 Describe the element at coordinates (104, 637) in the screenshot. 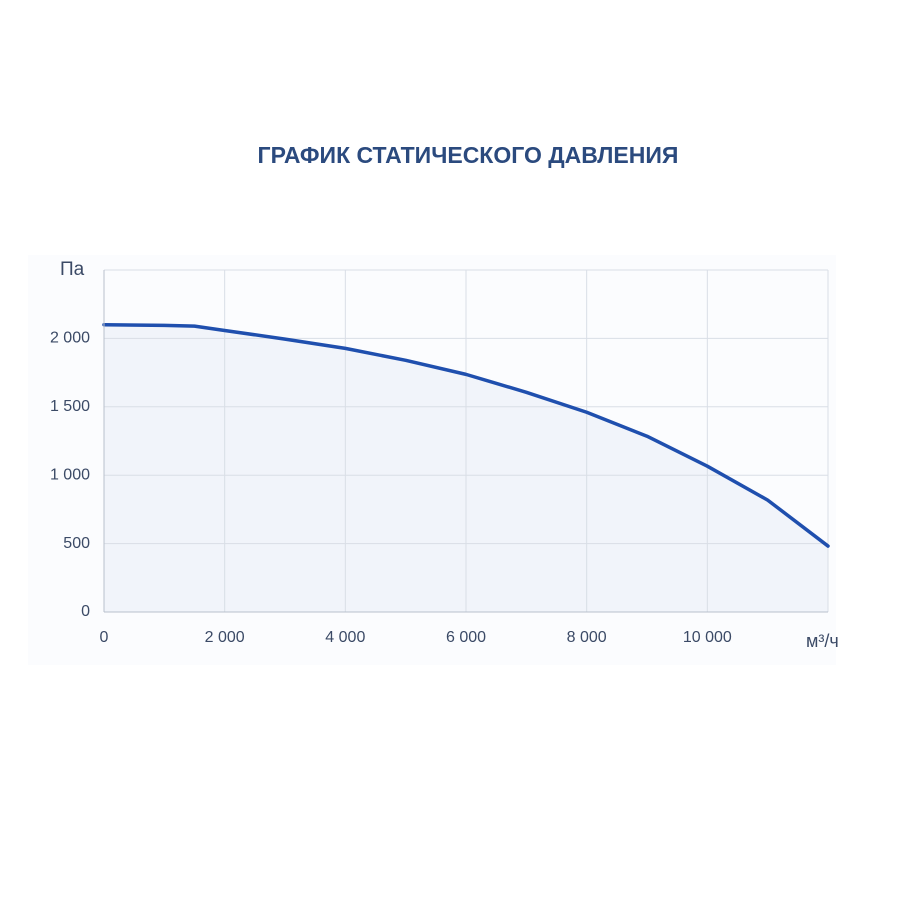

I see `x-tick-label: 0` at that location.